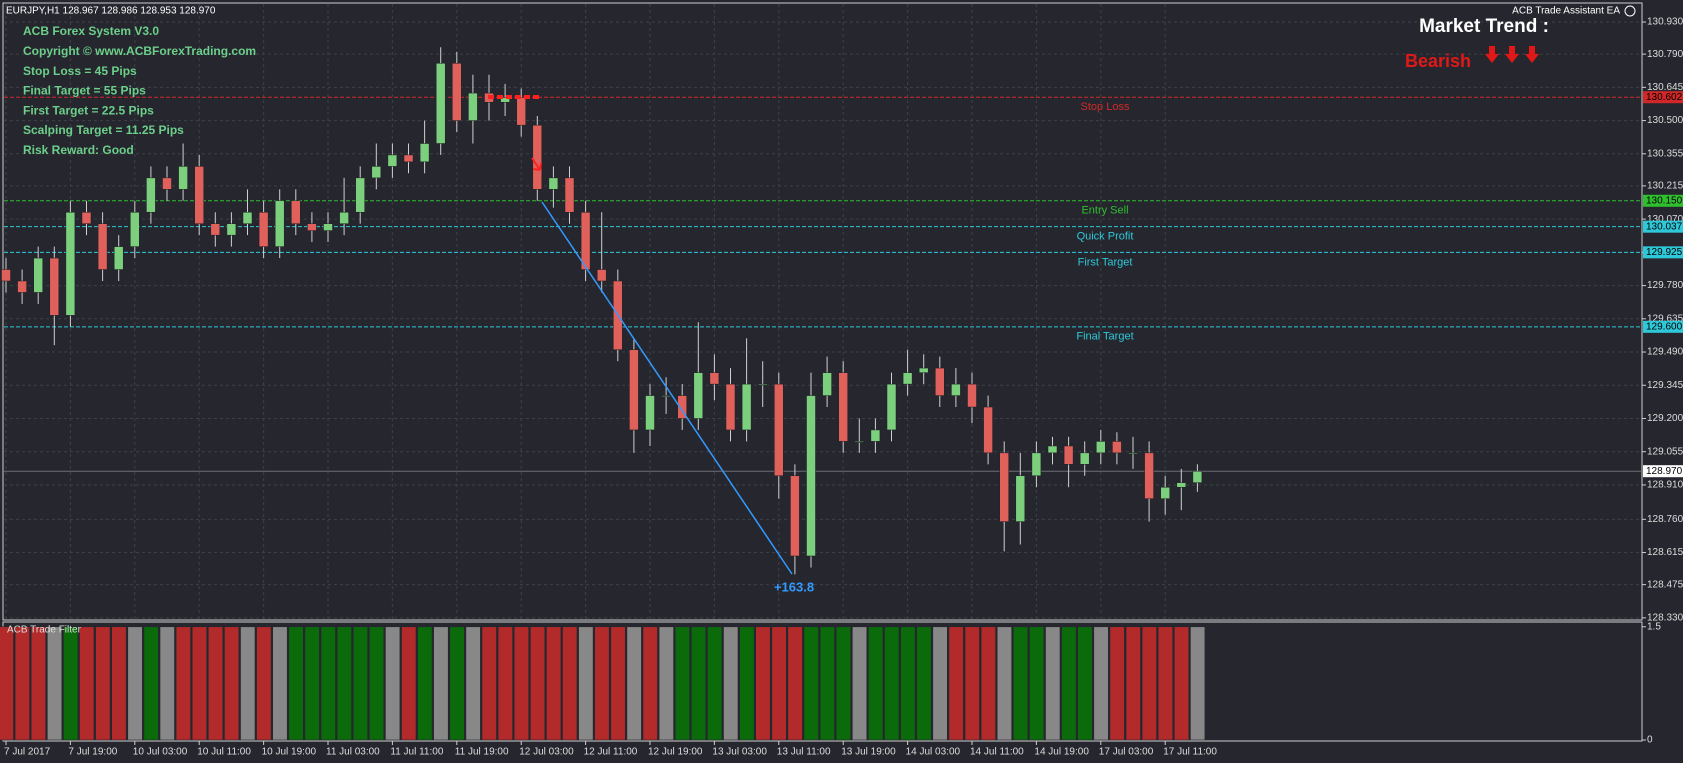  Describe the element at coordinates (997, 752) in the screenshot. I see `x-tick-label: 14 Jul 11:00` at that location.